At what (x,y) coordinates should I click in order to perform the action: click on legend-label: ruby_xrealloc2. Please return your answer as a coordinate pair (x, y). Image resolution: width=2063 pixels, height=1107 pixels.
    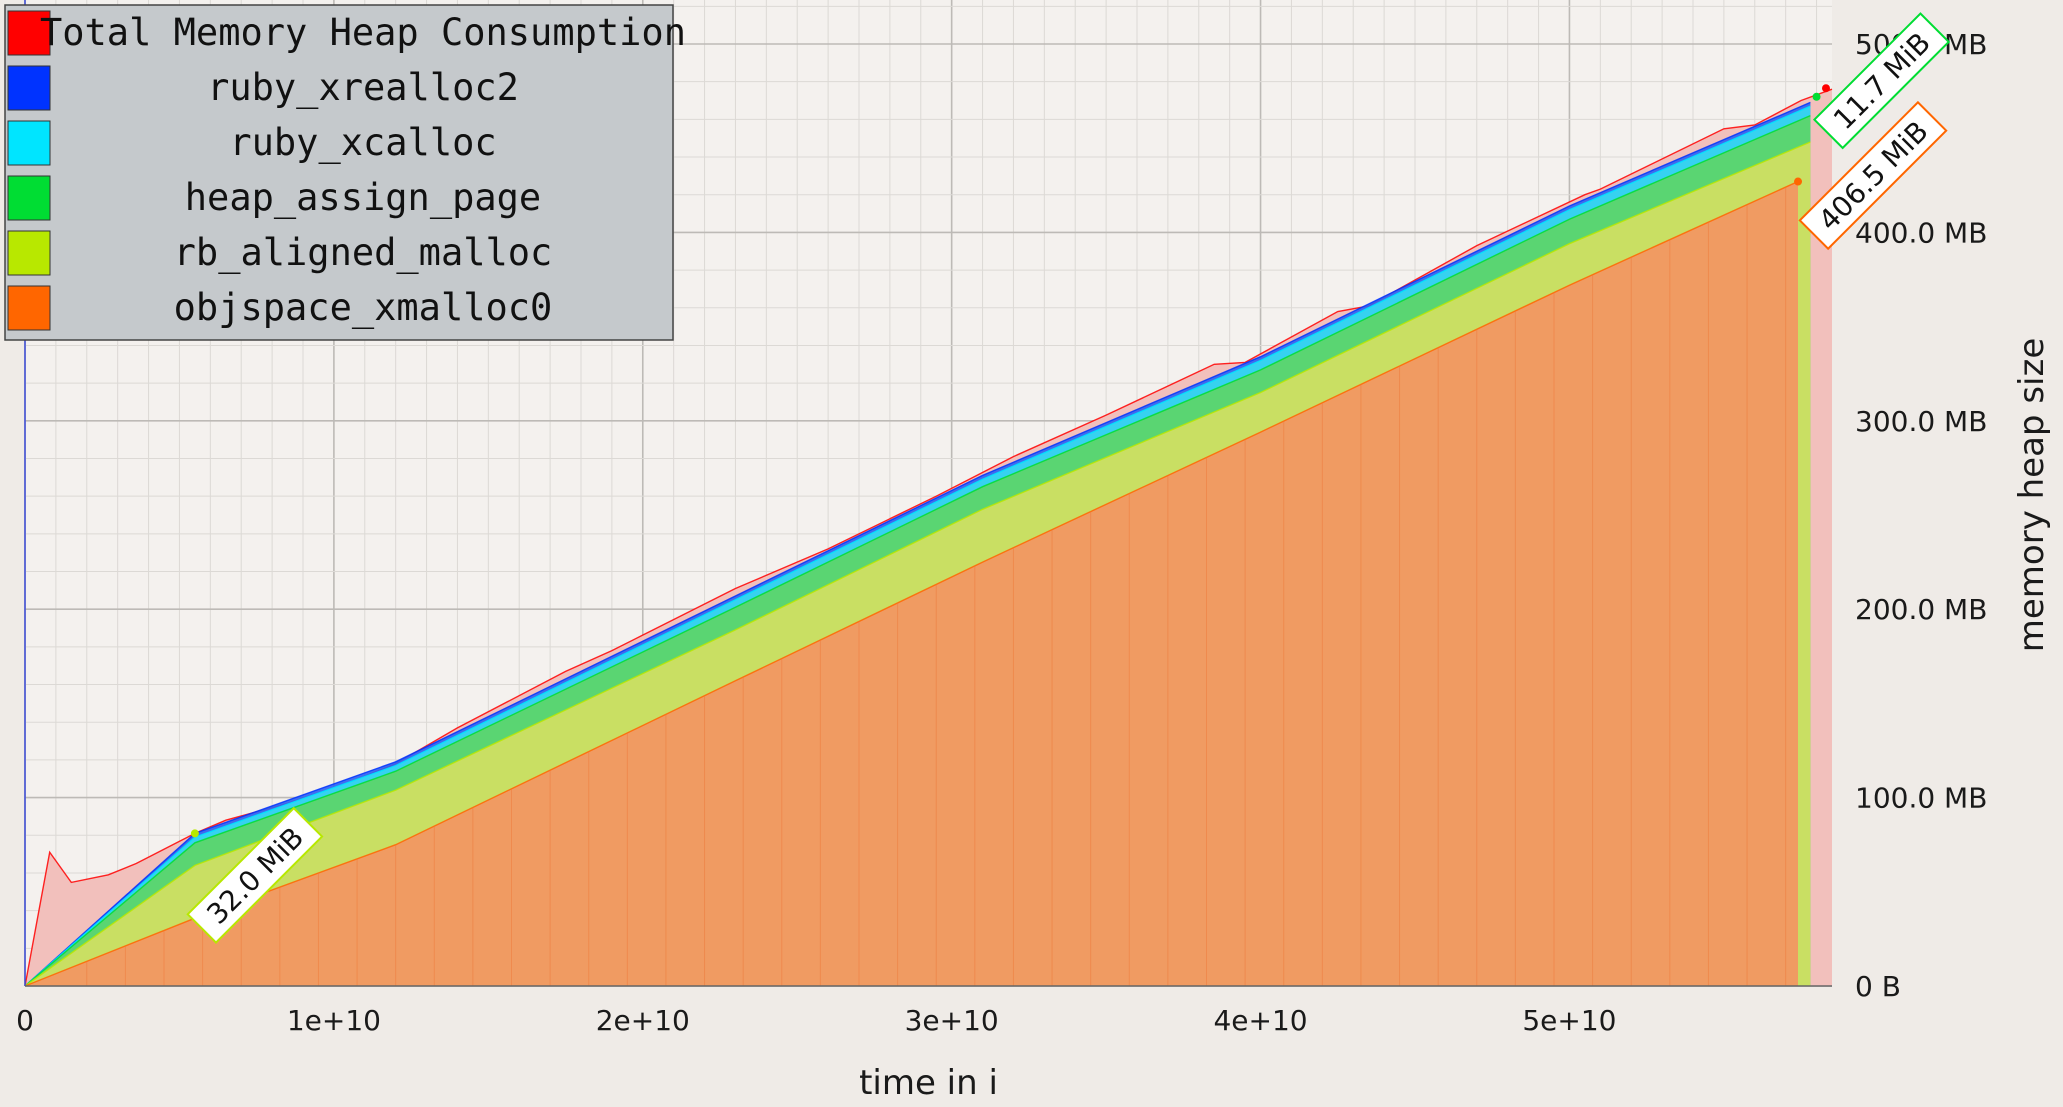
    Looking at the image, I should click on (363, 88).